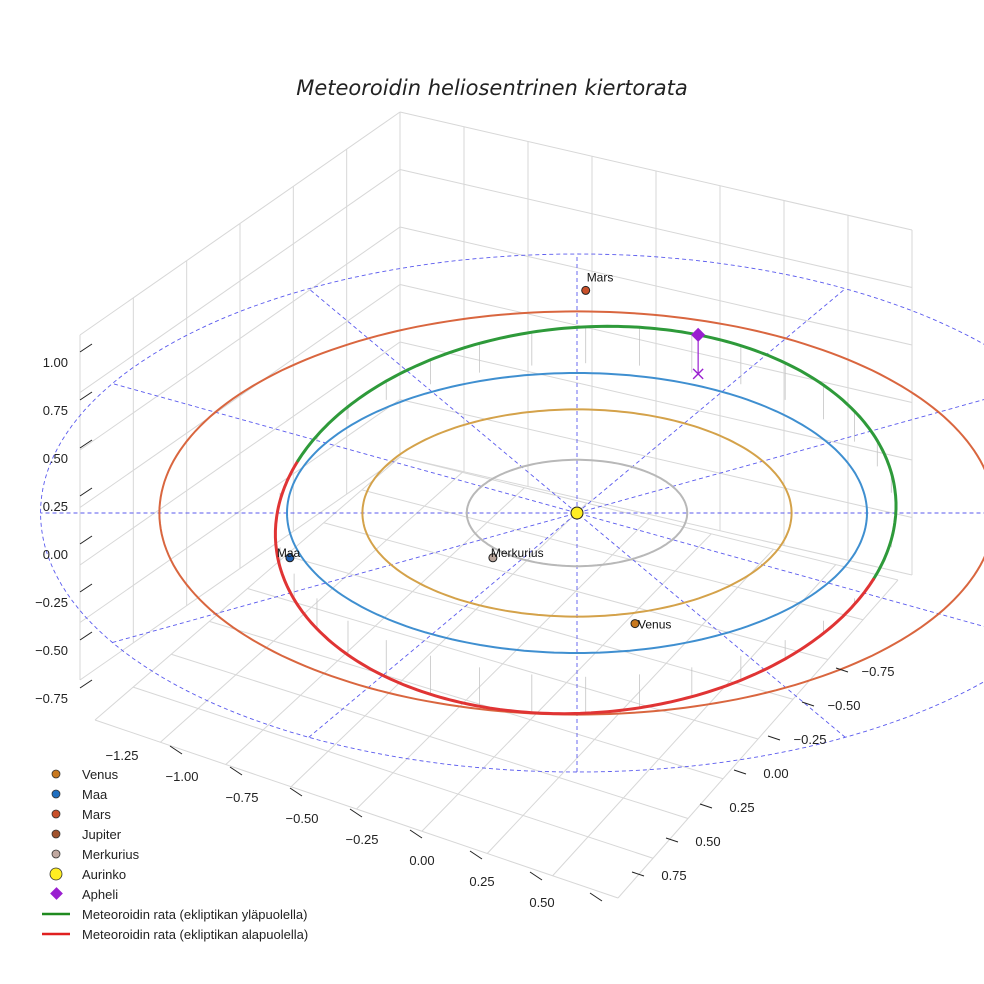 The height and width of the screenshot is (984, 984). I want to click on label-merkurius: Merkurius, so click(517, 553).